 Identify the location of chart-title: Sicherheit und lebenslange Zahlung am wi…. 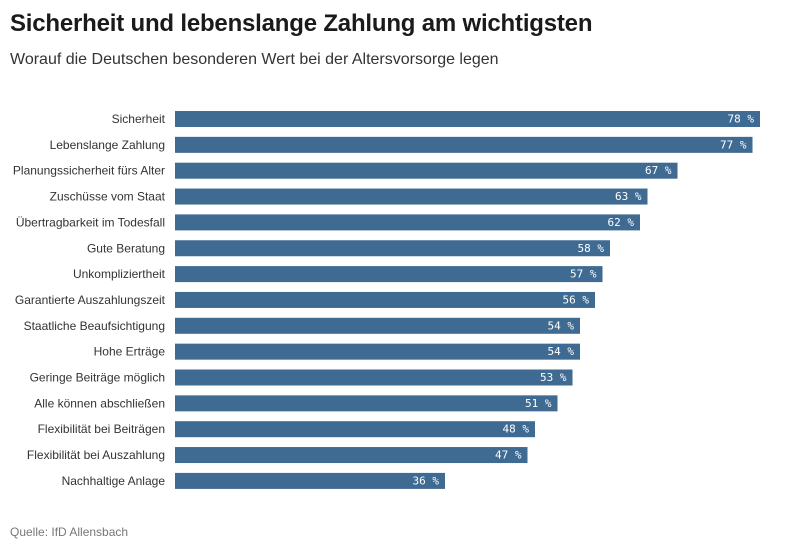
(301, 23).